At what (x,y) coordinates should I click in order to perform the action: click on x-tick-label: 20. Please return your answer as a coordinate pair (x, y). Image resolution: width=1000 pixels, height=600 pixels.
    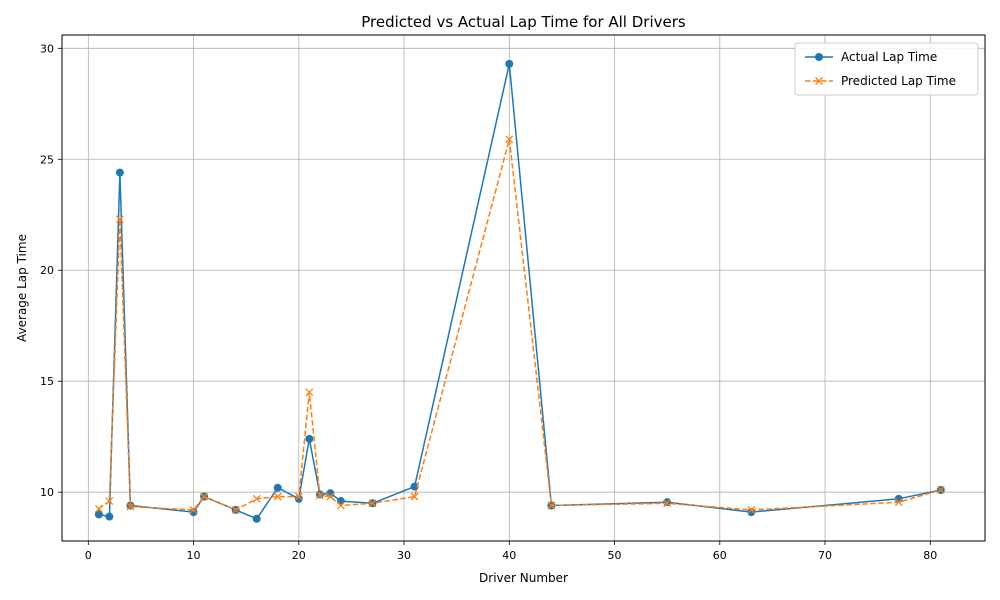
    Looking at the image, I should click on (299, 555).